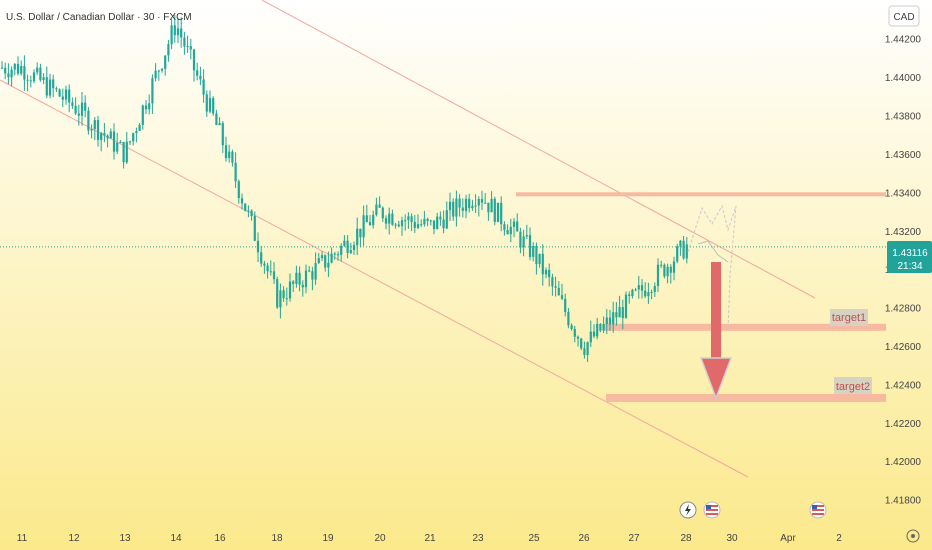  Describe the element at coordinates (903, 40) in the screenshot. I see `y-tick-label: 1.44200` at that location.